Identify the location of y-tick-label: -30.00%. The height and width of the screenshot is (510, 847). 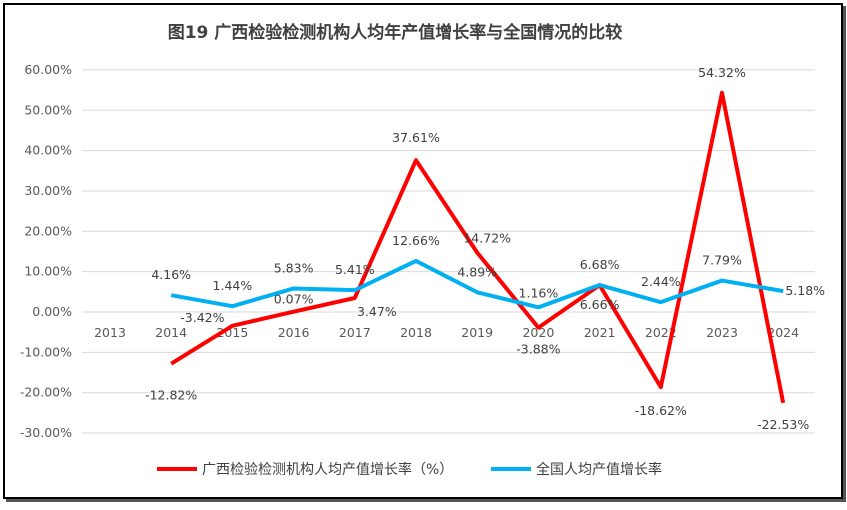
(46, 432).